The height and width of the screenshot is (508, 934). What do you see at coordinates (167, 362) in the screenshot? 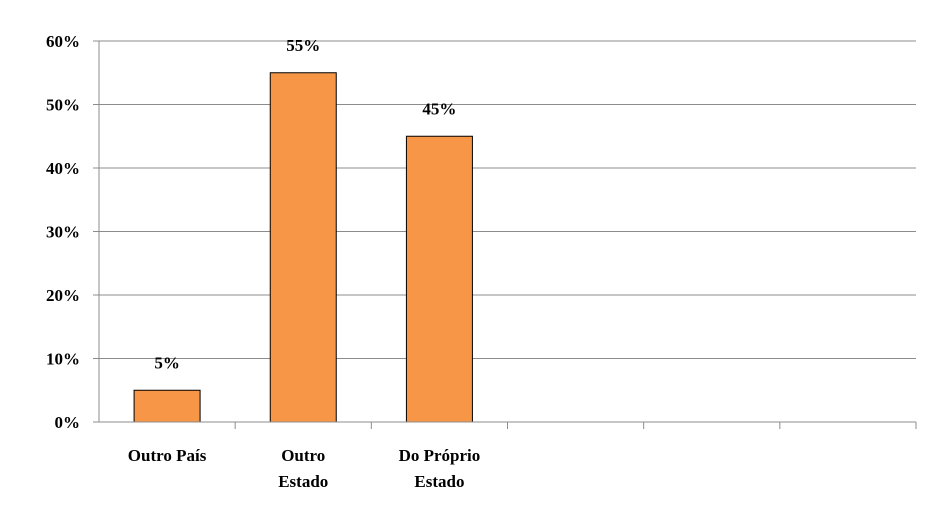
I see `data-label: 5%` at bounding box center [167, 362].